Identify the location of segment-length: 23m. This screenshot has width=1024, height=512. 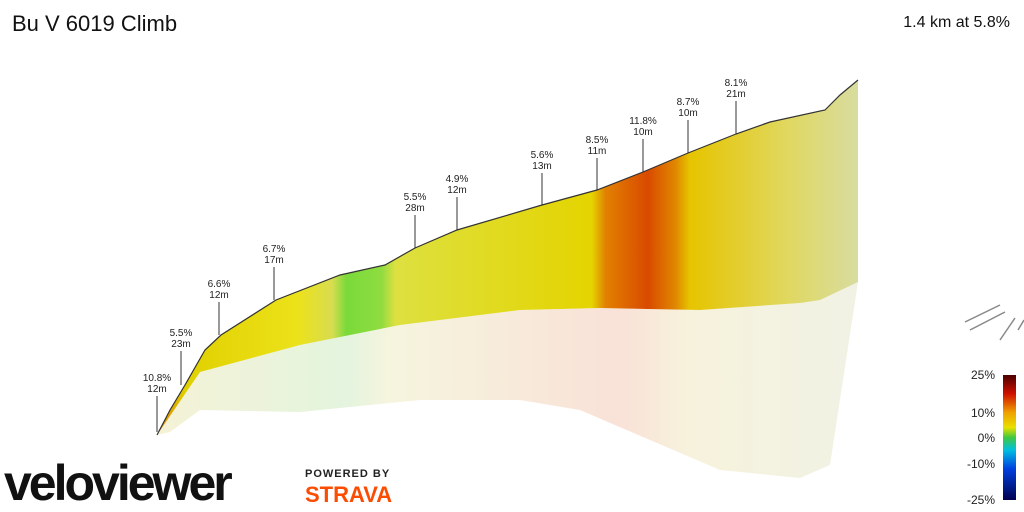
(180, 344).